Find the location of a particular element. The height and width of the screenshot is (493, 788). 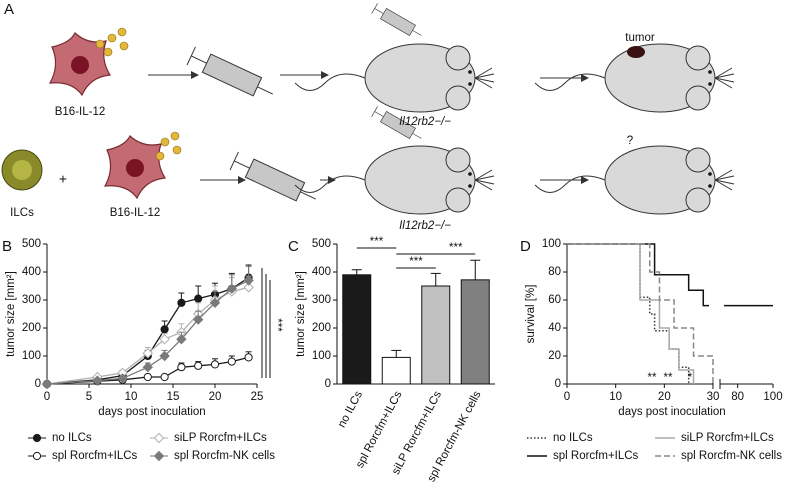

plus: + is located at coordinates (63, 179).